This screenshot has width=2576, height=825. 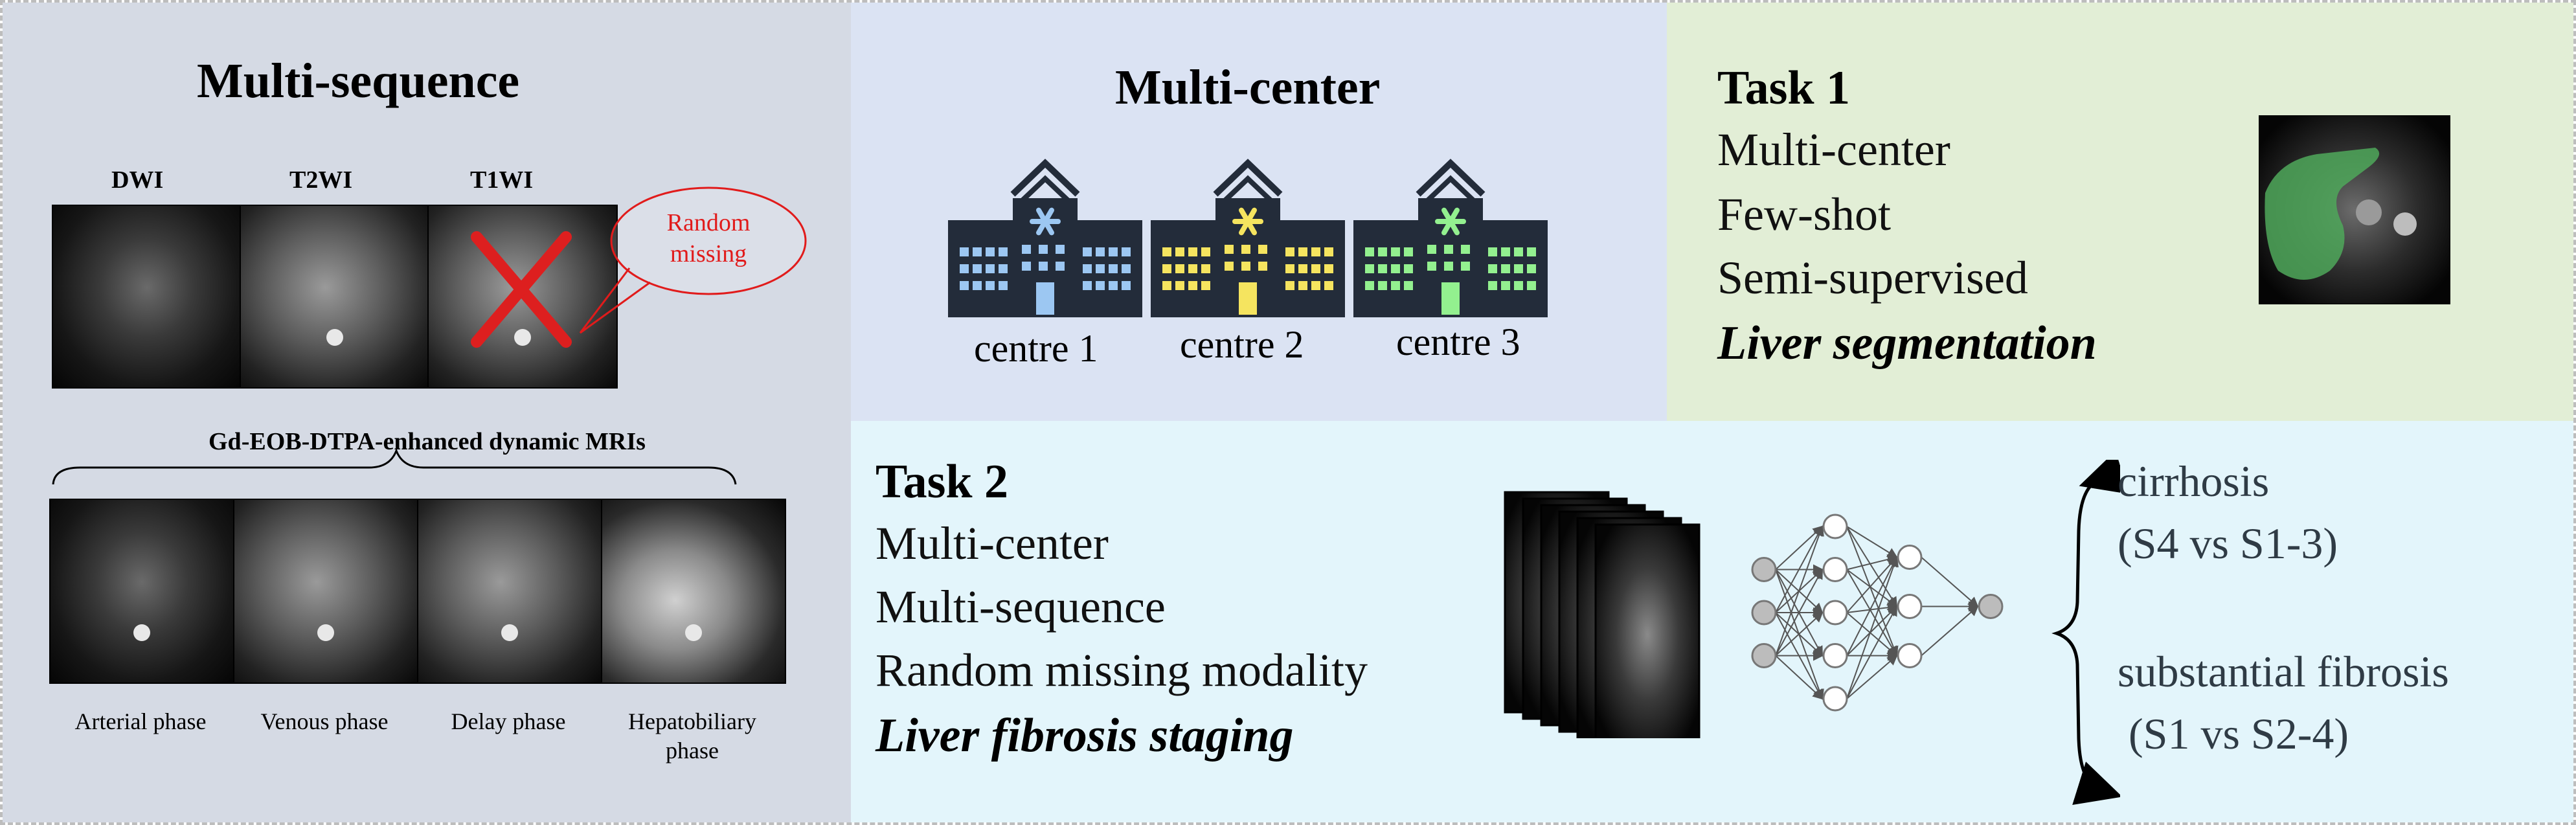 I want to click on task1-heading: Task 1, so click(x=1784, y=88).